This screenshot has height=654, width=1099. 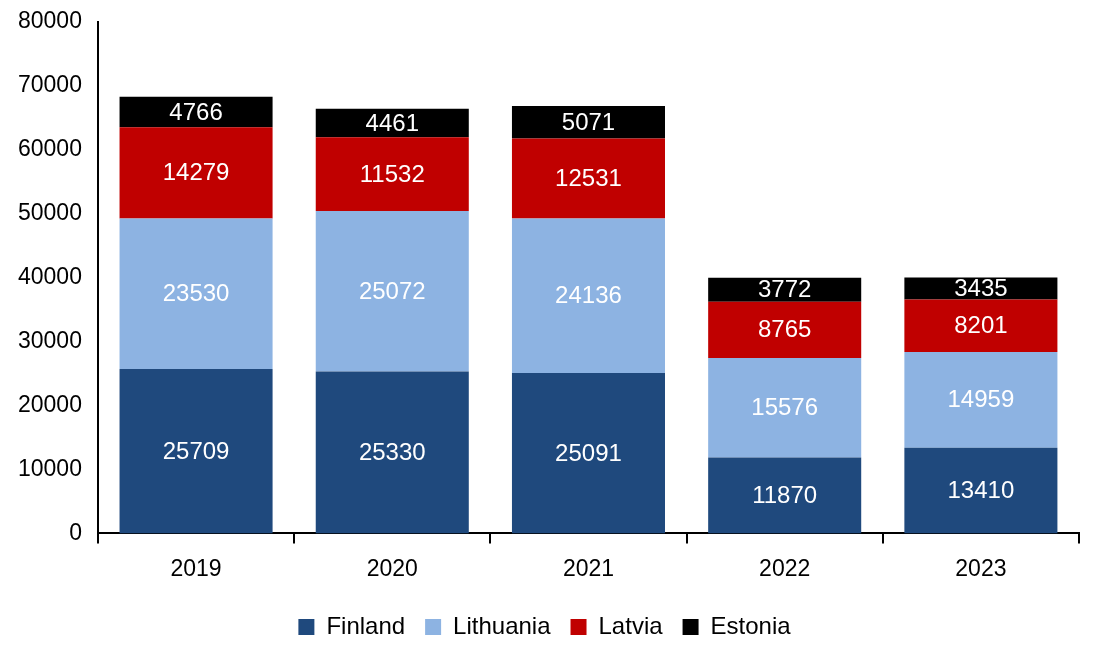 I want to click on data-label: 5071, so click(x=588, y=121).